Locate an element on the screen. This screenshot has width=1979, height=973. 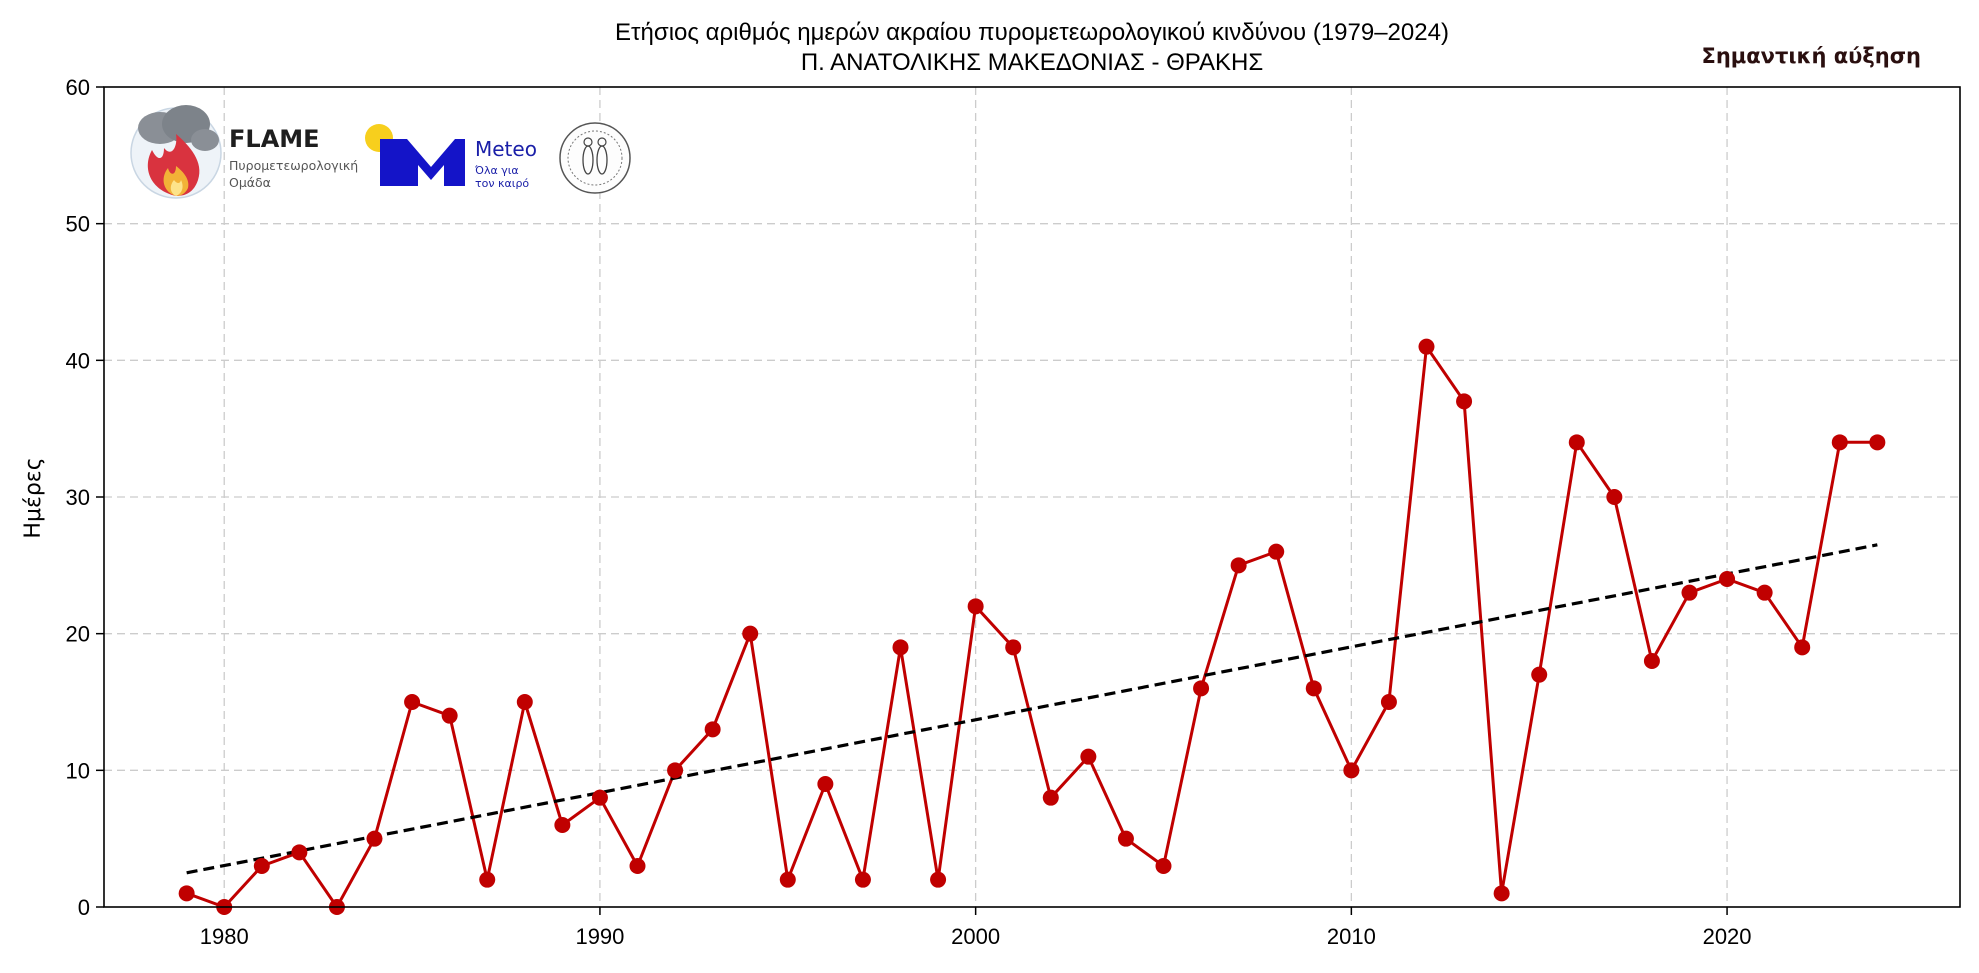
y-tick-label: 50 is located at coordinates (78, 224).